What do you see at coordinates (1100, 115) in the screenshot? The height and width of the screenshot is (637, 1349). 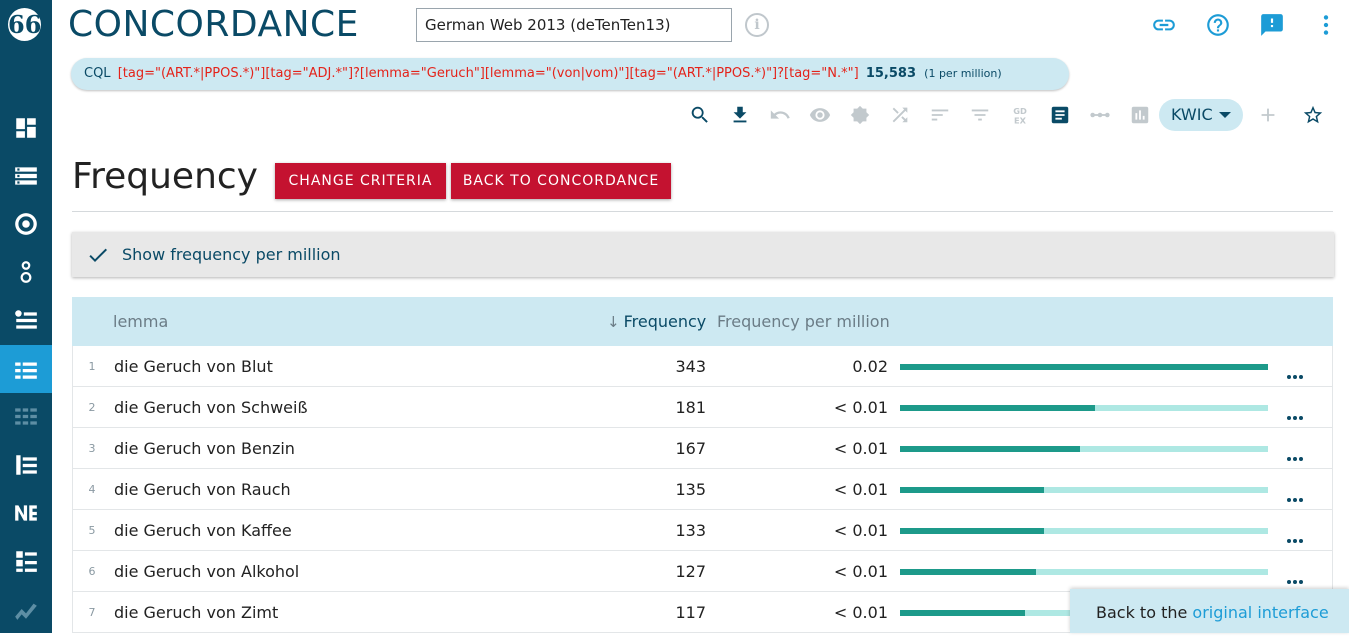 I see `dots-icon` at bounding box center [1100, 115].